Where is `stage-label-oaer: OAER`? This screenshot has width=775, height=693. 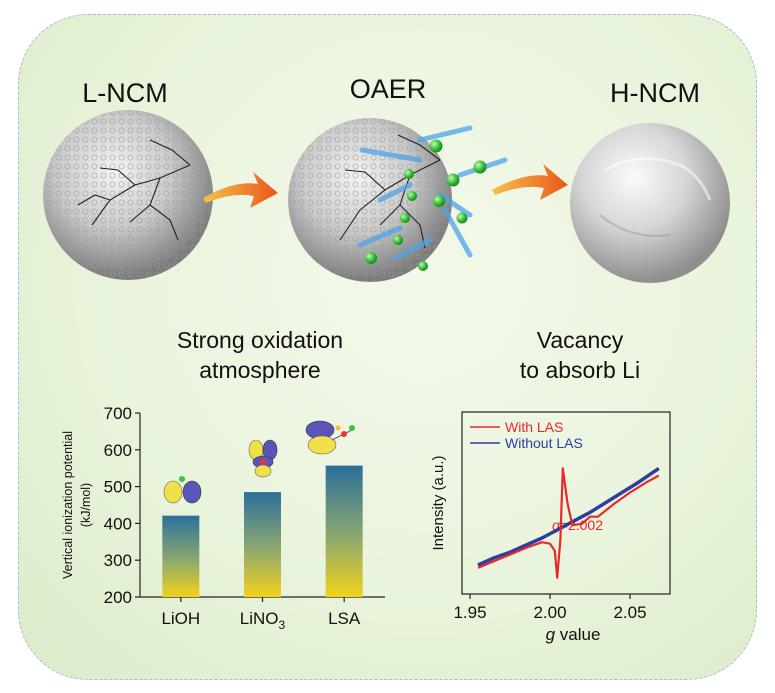 stage-label-oaer: OAER is located at coordinates (388, 89).